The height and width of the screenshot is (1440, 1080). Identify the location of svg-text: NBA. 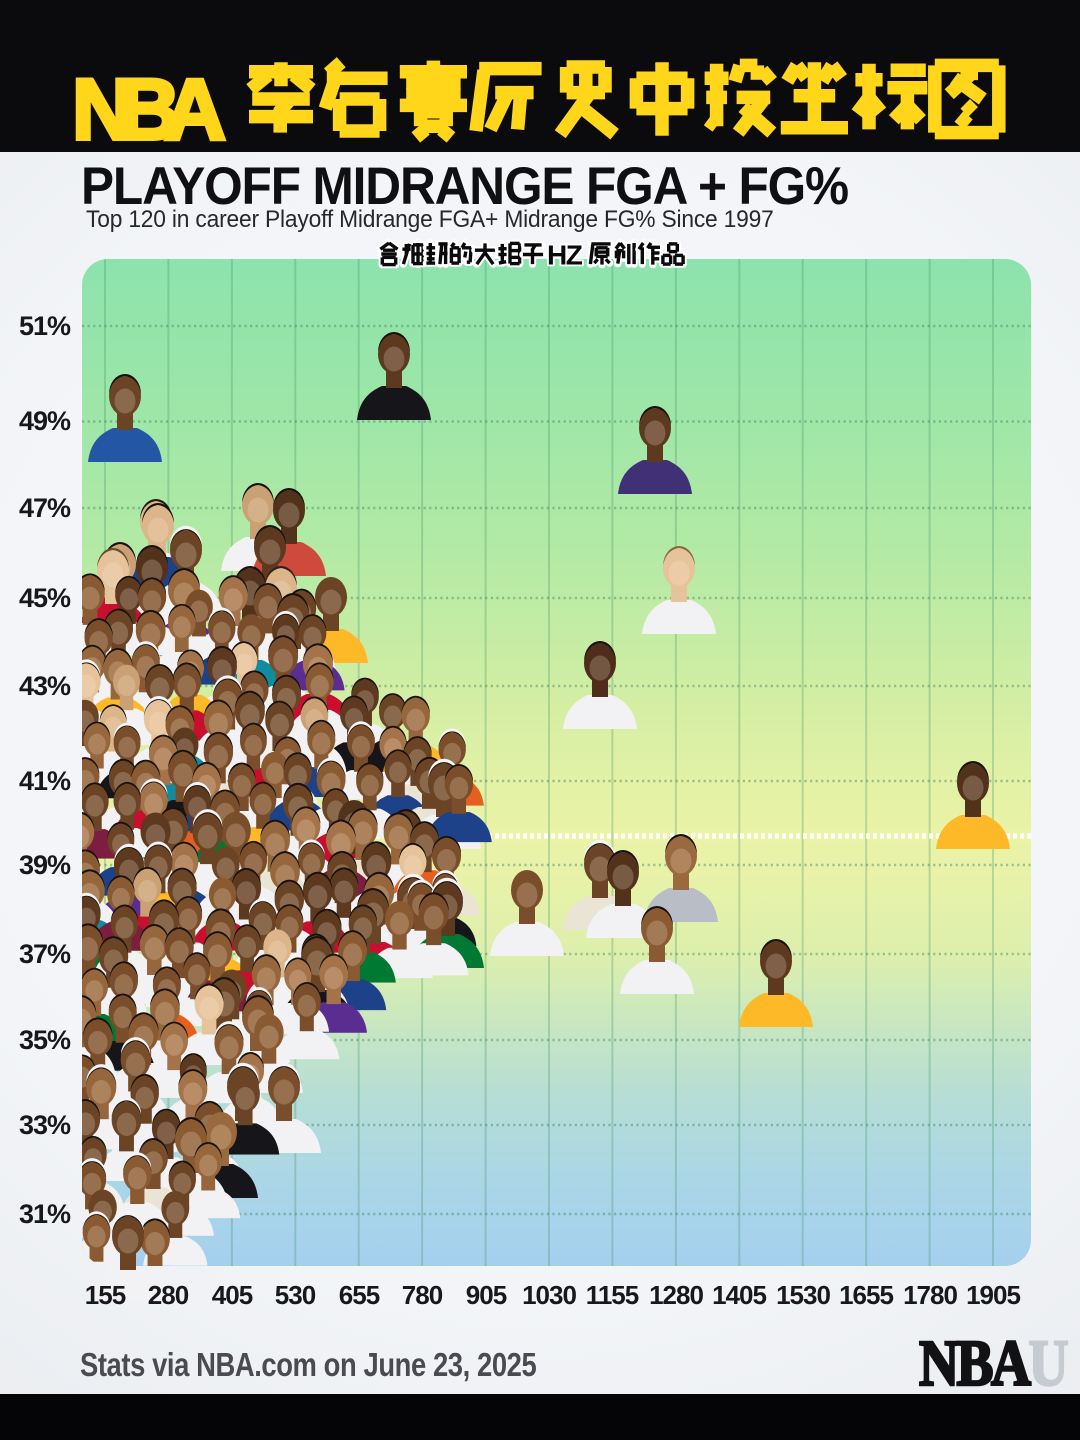
(148, 107).